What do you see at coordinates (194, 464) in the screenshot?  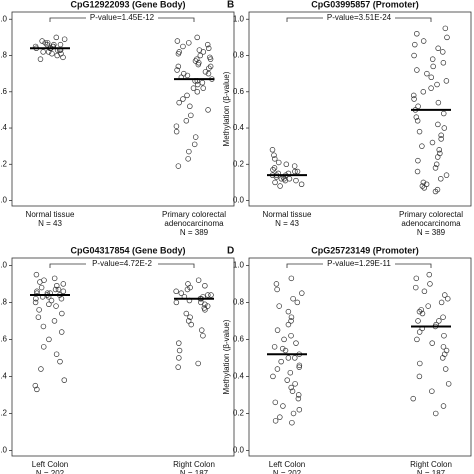 I see `group-label: Right Colon` at bounding box center [194, 464].